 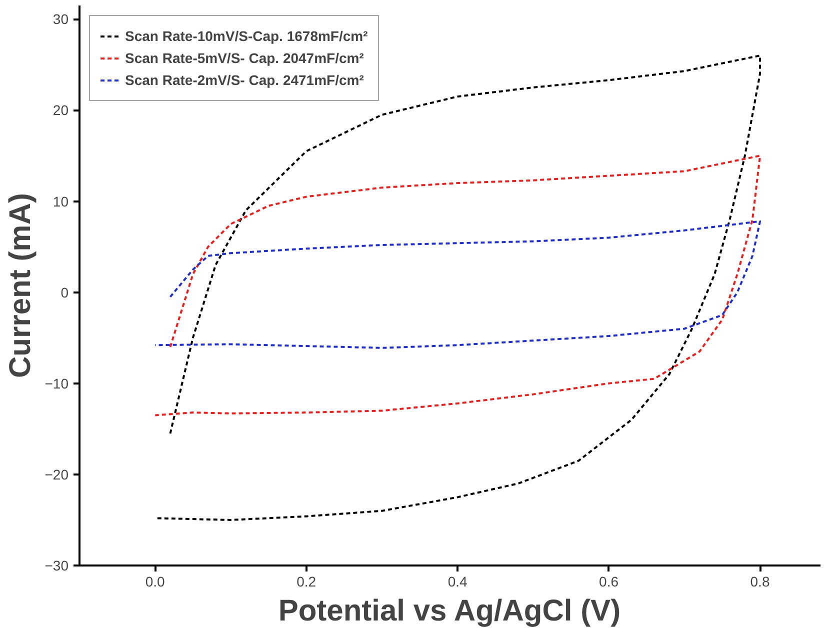 What do you see at coordinates (56, 566) in the screenshot?
I see `y-tick-label: −30` at bounding box center [56, 566].